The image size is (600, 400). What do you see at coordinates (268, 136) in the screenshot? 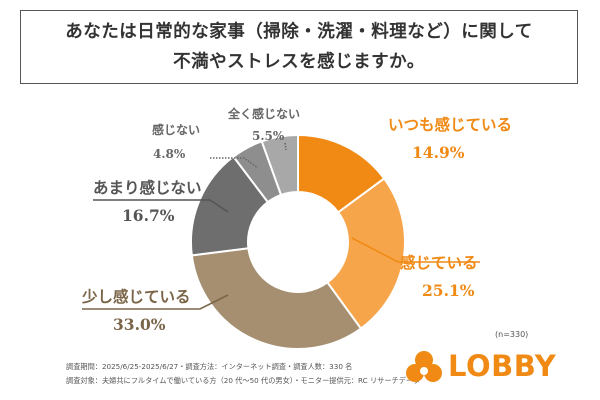
I see `slice-value-label: 5.5%` at bounding box center [268, 136].